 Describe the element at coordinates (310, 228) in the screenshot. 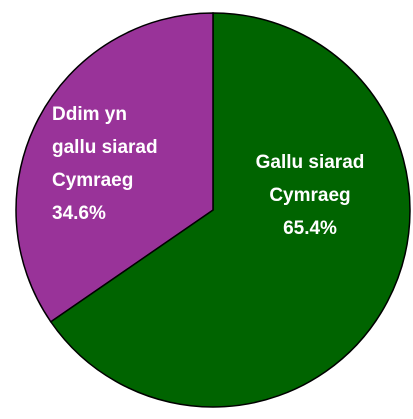

I see `value-label: 65.4%` at that location.